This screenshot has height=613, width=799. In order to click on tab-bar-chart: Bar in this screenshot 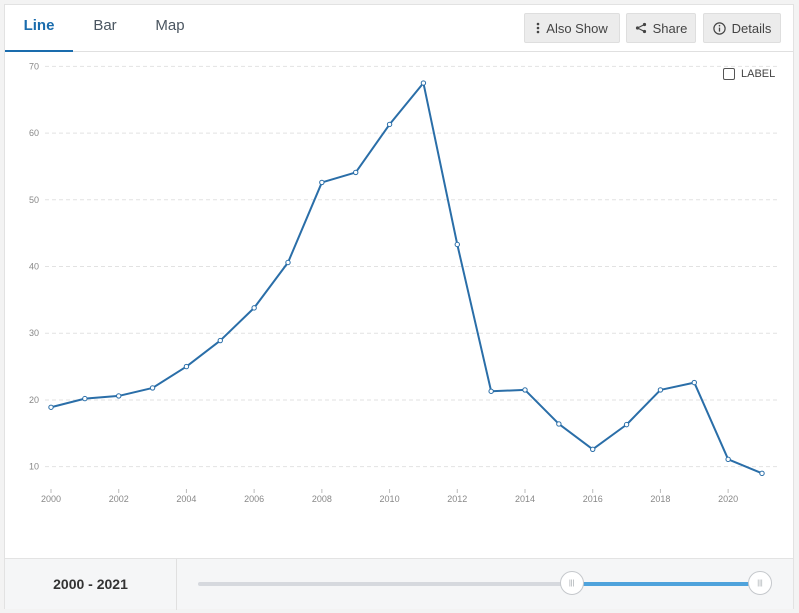, I will do `click(105, 25)`.